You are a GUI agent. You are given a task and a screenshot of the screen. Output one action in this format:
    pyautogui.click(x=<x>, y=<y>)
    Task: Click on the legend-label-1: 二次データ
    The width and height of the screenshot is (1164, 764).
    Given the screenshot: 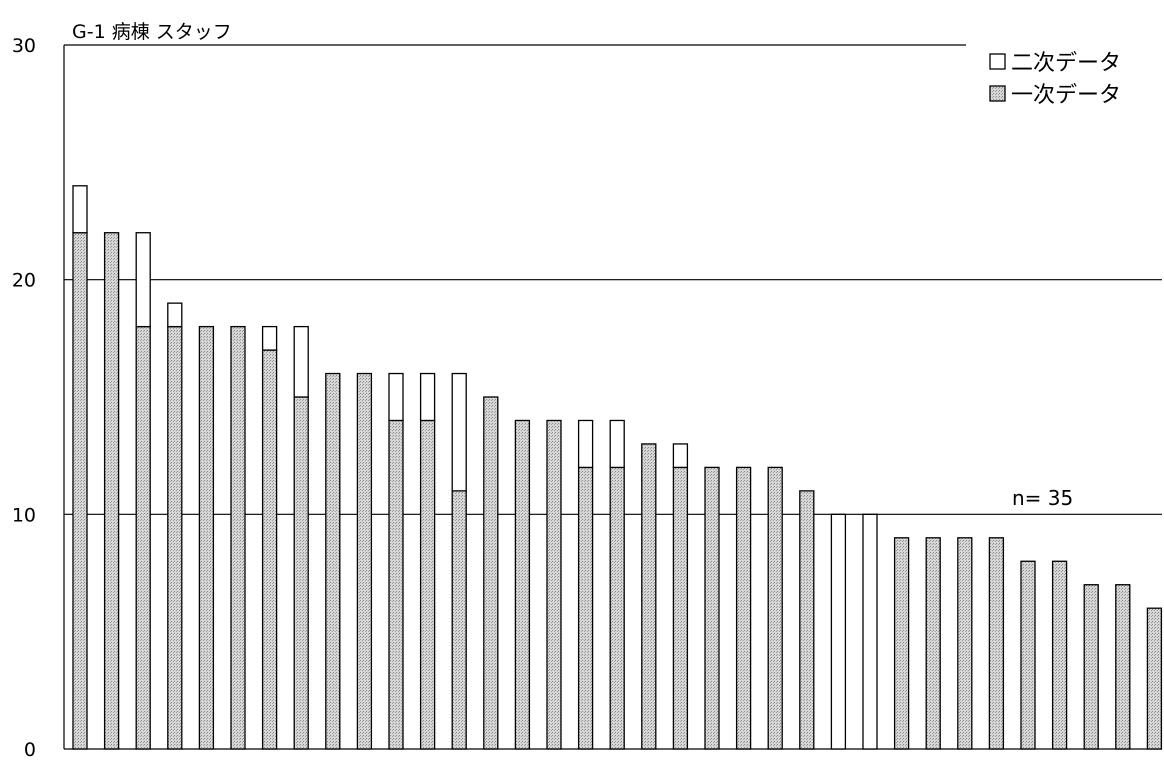 What is the action you would take?
    pyautogui.click(x=1066, y=63)
    